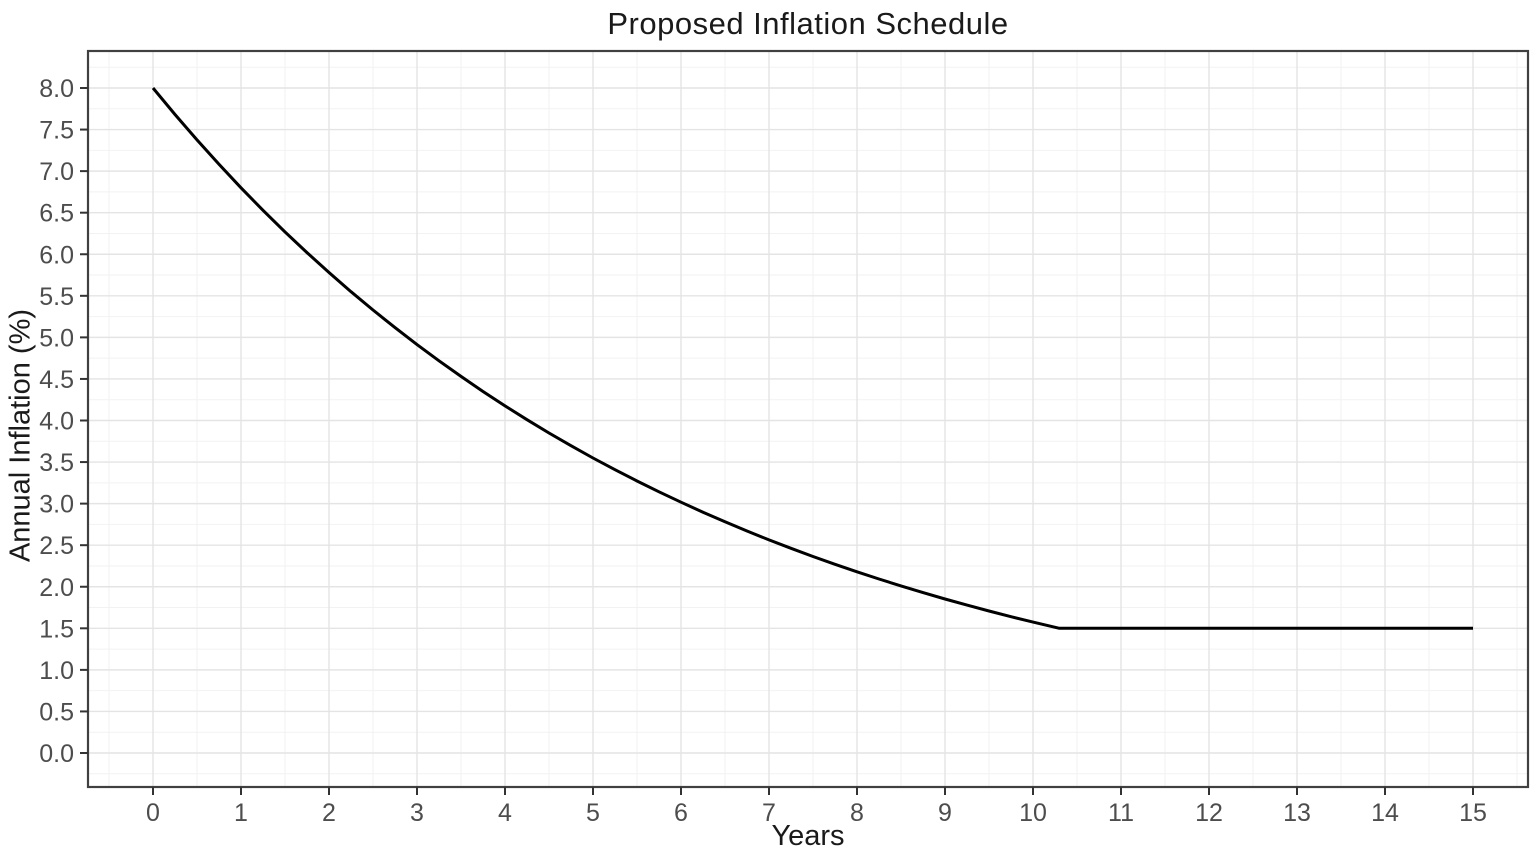 Image resolution: width=1536 pixels, height=864 pixels. What do you see at coordinates (56, 214) in the screenshot?
I see `y-tick-label: 6.5` at bounding box center [56, 214].